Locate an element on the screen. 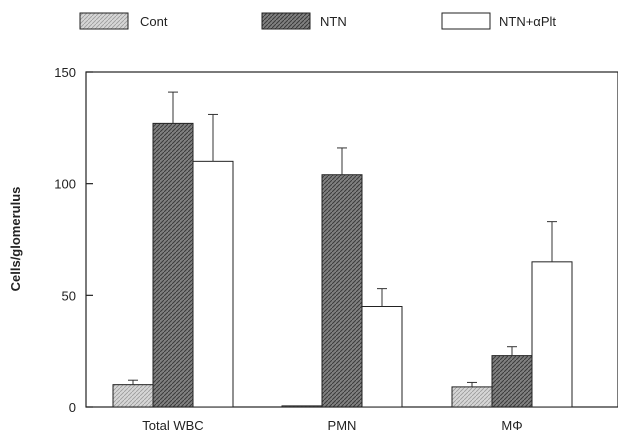  x-tick-label: Total WBC is located at coordinates (172, 425).